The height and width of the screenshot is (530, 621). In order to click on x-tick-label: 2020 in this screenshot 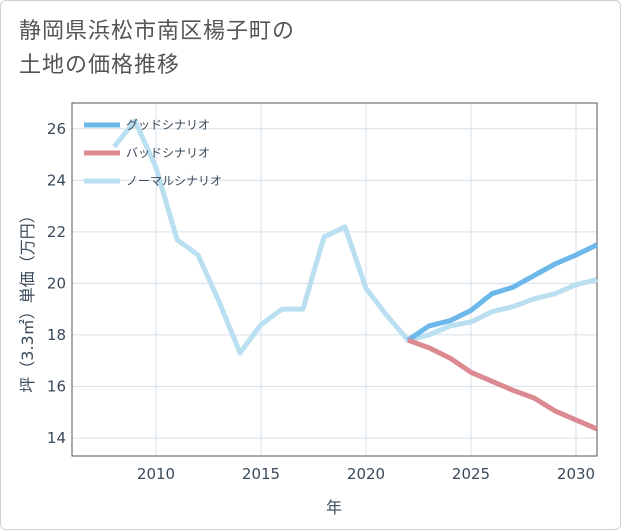, I will do `click(366, 474)`.